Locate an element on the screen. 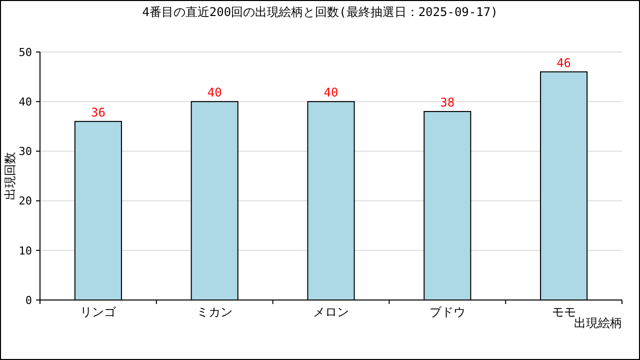 The image size is (640, 360). x-tick-label: ミカン is located at coordinates (214, 312).